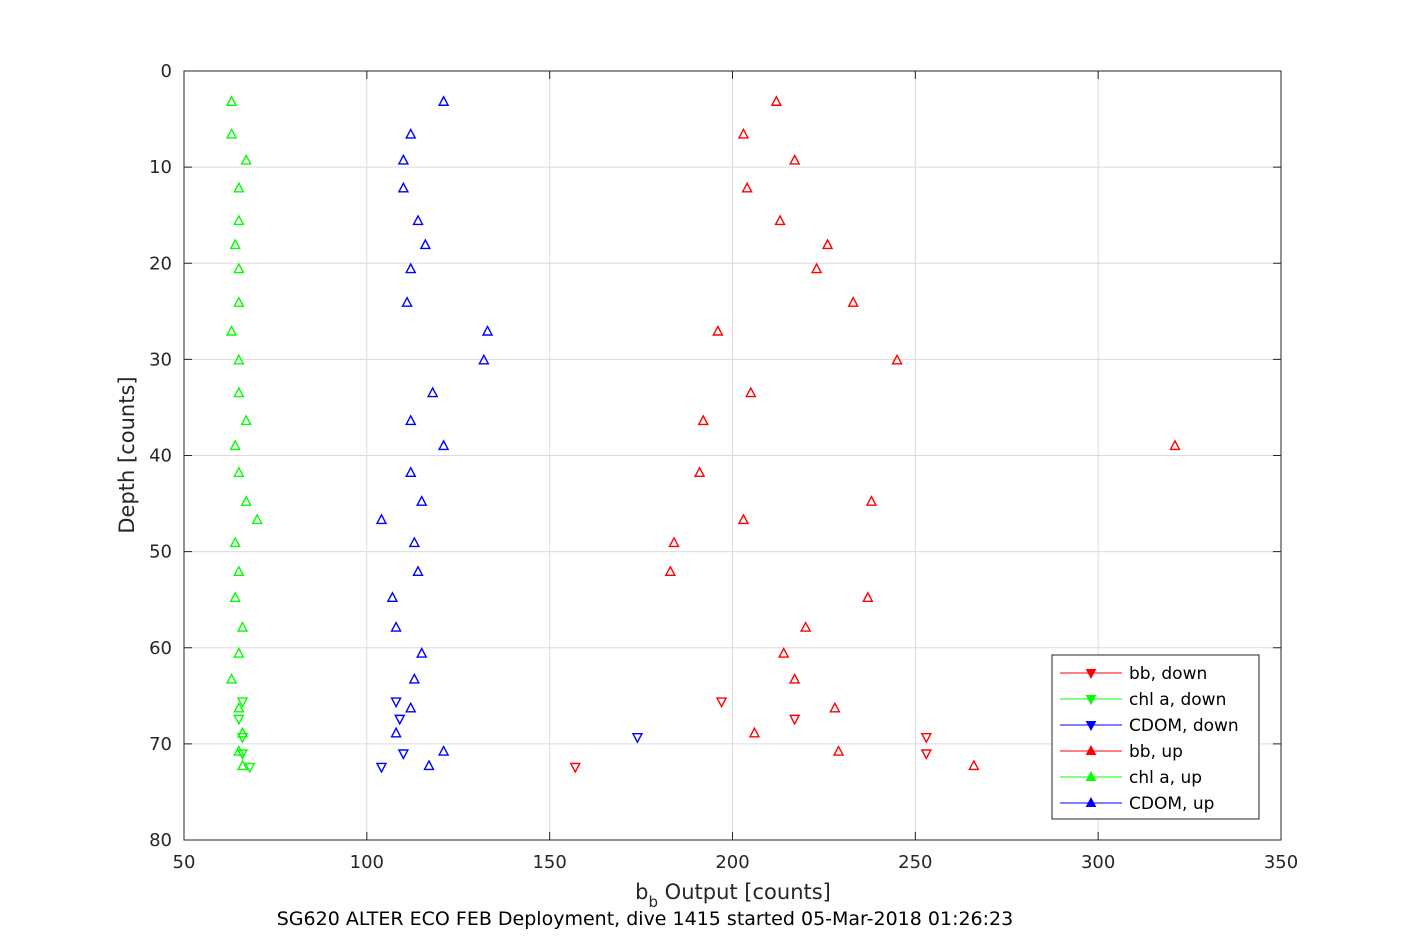 The width and height of the screenshot is (1417, 945). I want to click on x-axis-label-main: b, so click(641, 892).